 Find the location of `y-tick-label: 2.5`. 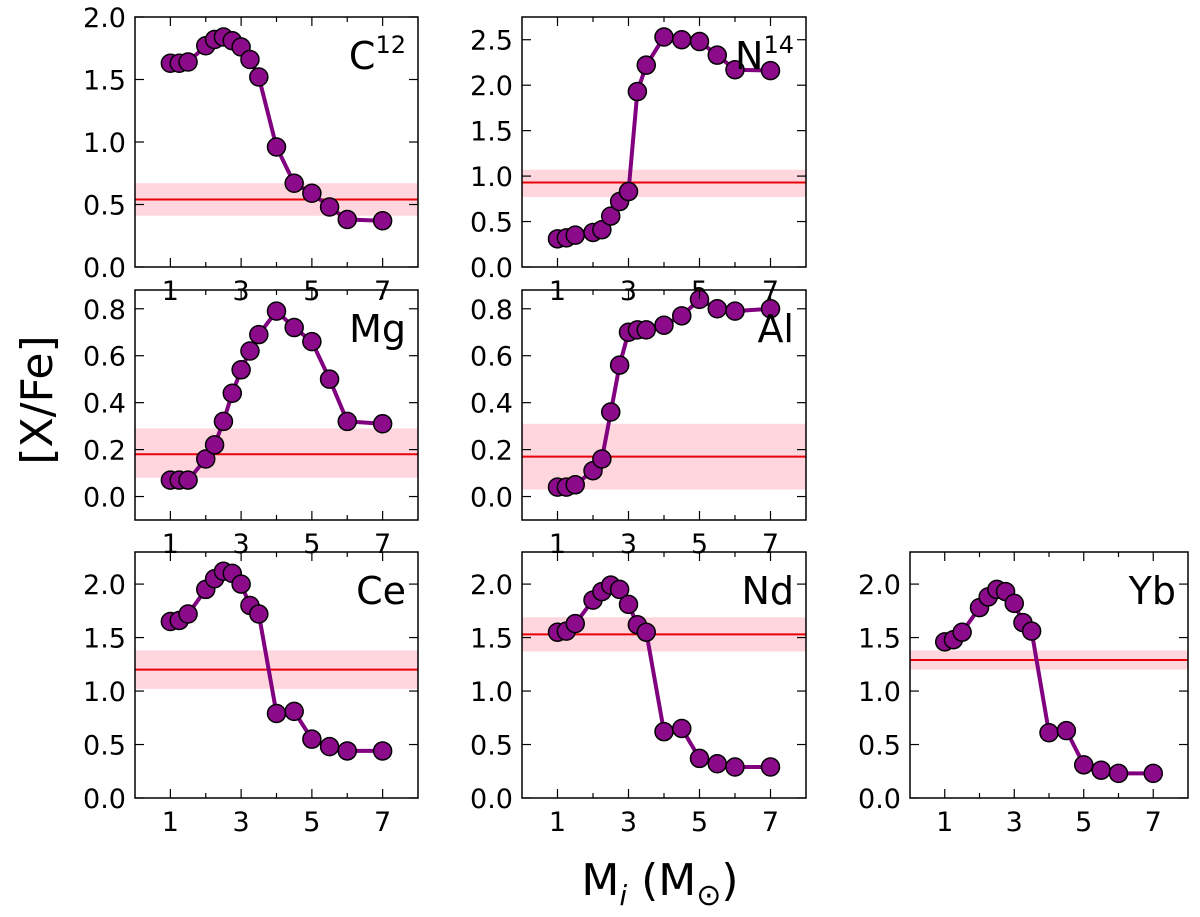

y-tick-label: 2.5 is located at coordinates (491, 41).